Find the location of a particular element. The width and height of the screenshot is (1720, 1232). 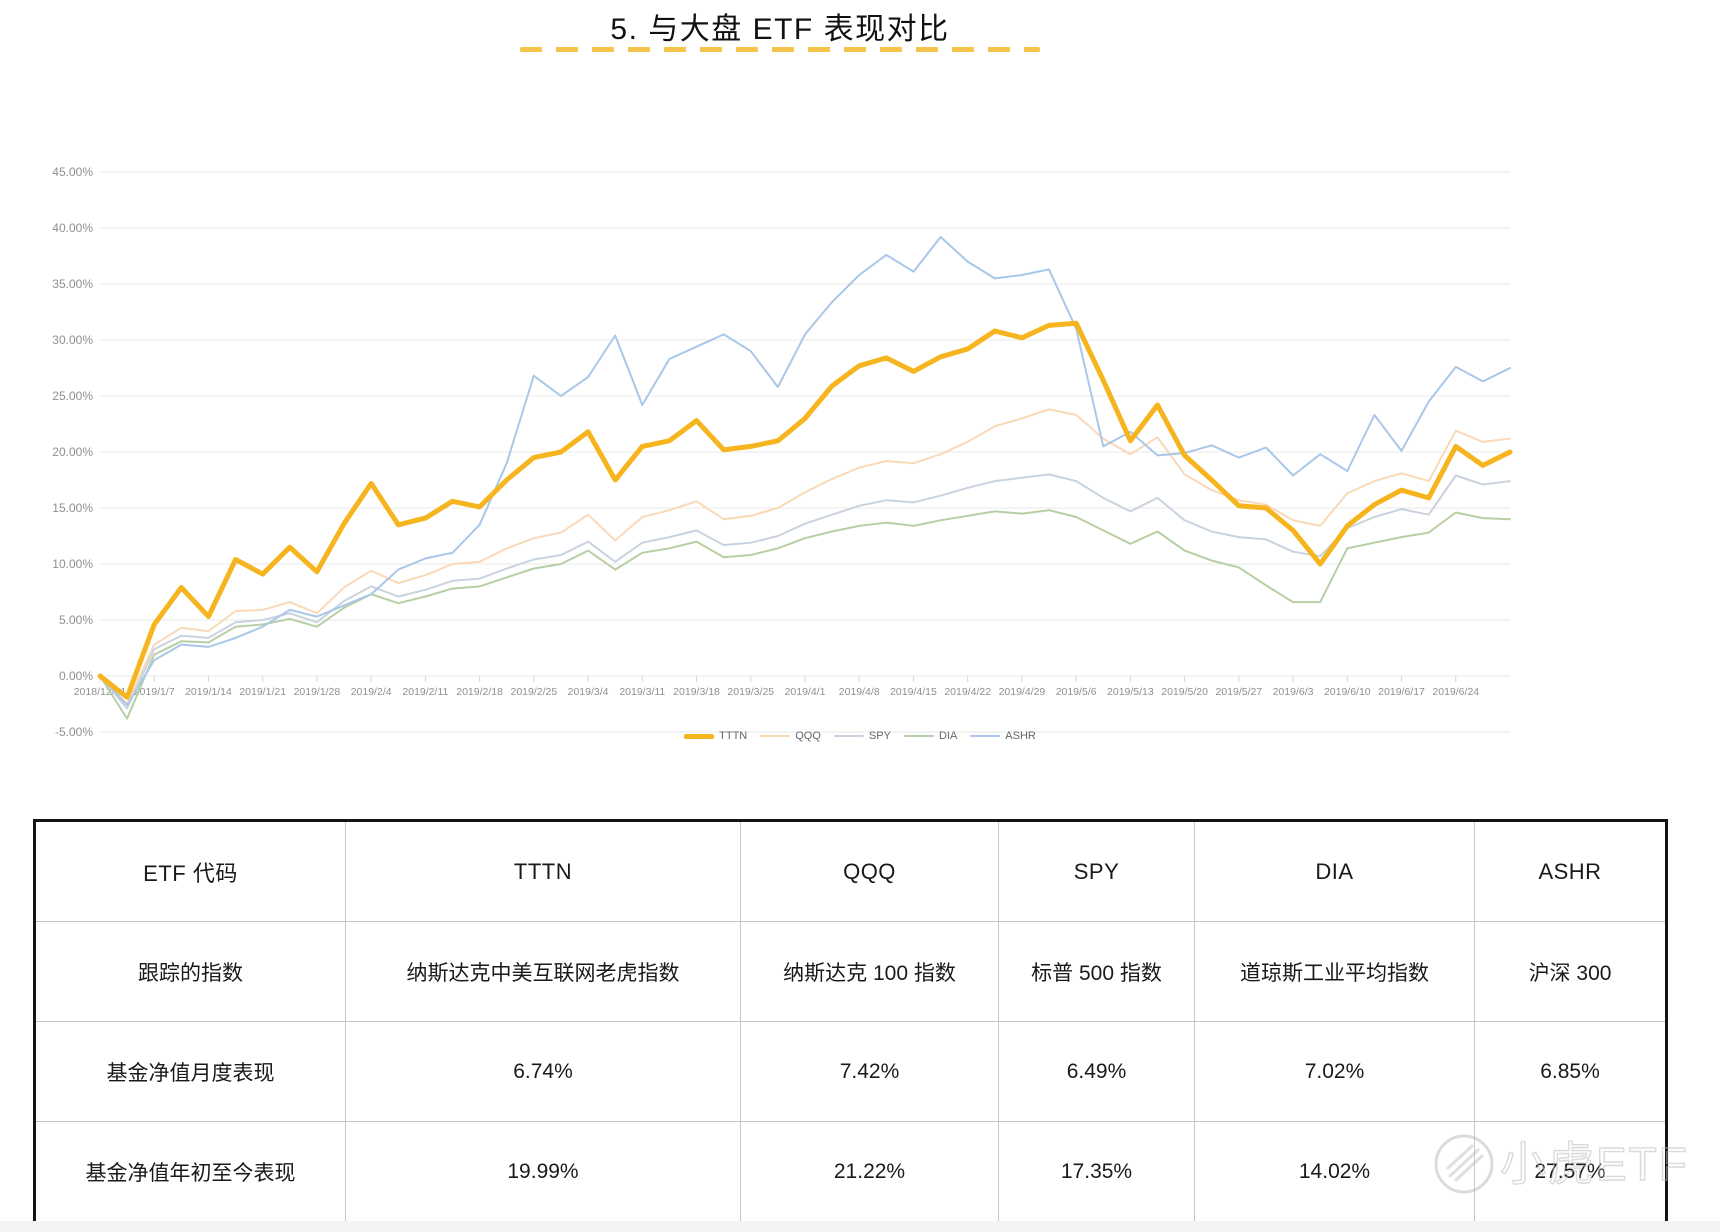

x-axis-label: 2019/4/15 is located at coordinates (913, 692).